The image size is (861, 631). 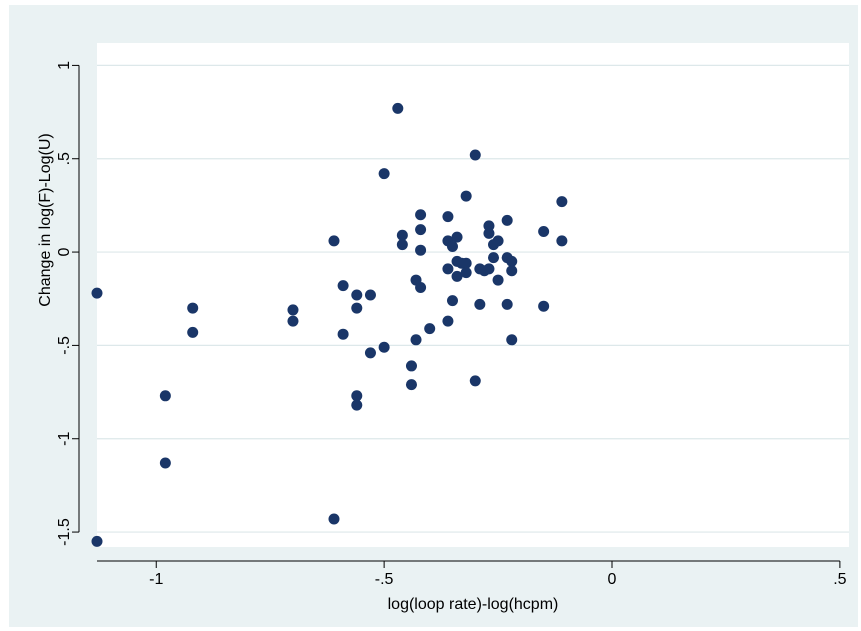 I want to click on y-tick-label: .5, so click(x=64, y=158).